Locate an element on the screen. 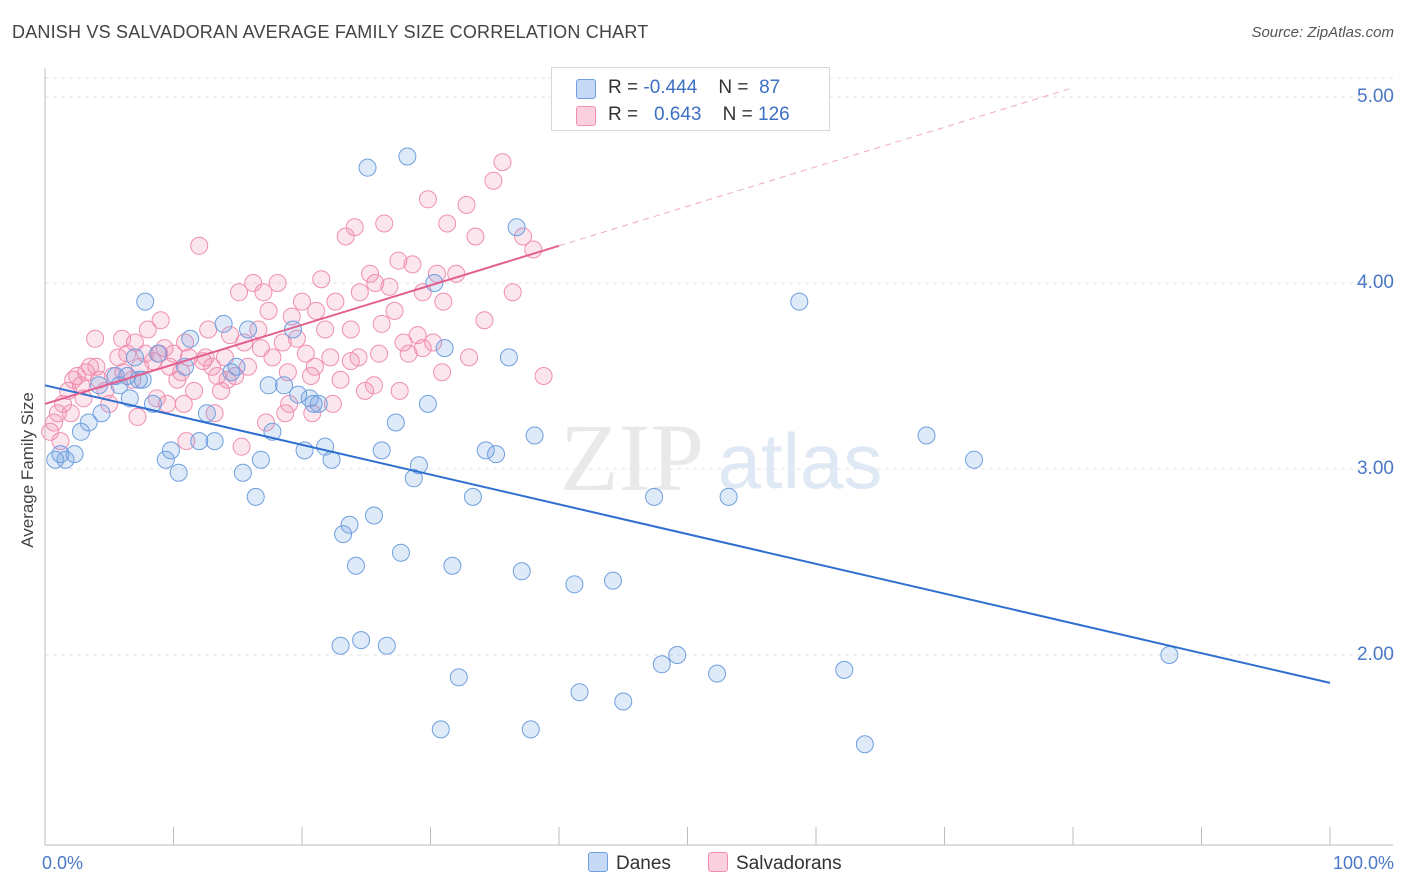 The image size is (1406, 892). salvadorans-r-value: 0.643 is located at coordinates (677, 114).